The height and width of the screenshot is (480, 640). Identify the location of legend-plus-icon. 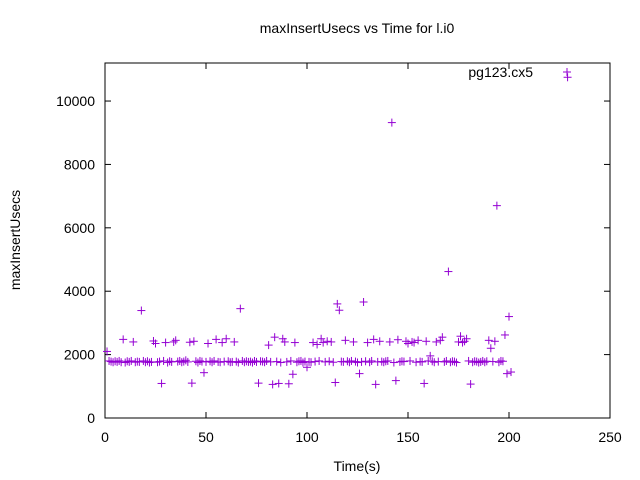
(567, 72).